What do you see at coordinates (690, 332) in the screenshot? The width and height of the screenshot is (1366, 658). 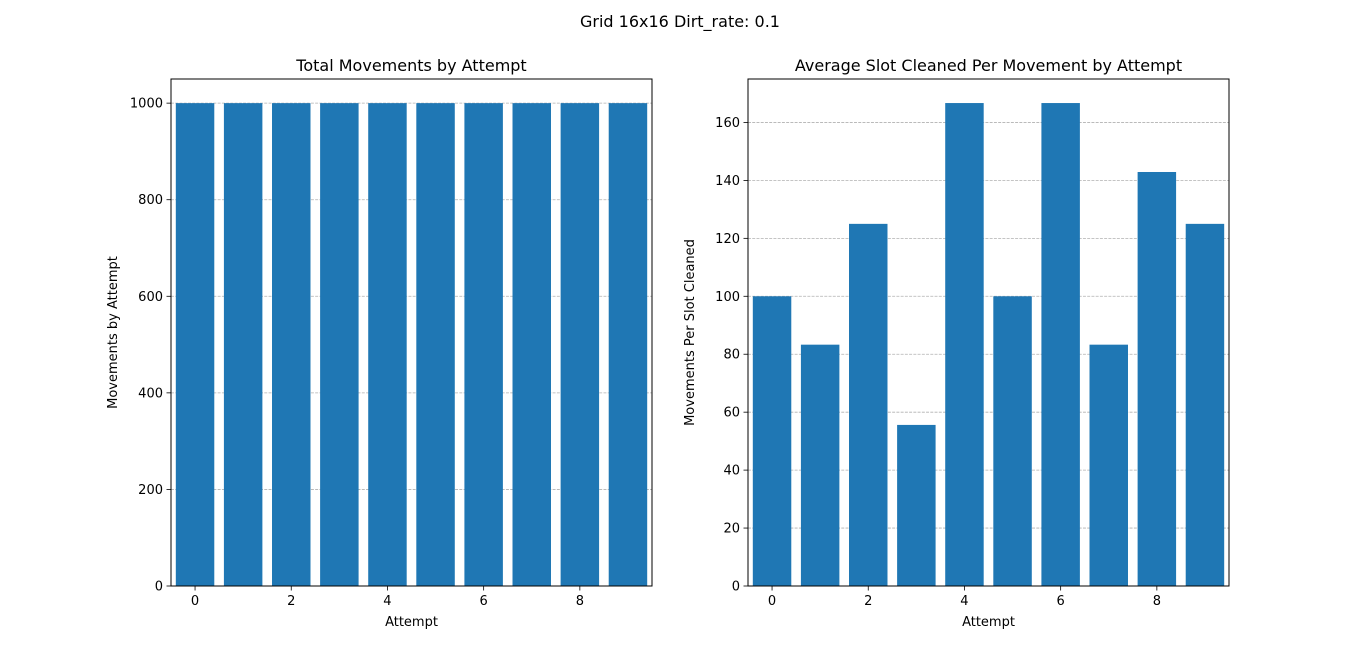 I see `y-axis-label: Movements Per Slot Cleaned` at bounding box center [690, 332].